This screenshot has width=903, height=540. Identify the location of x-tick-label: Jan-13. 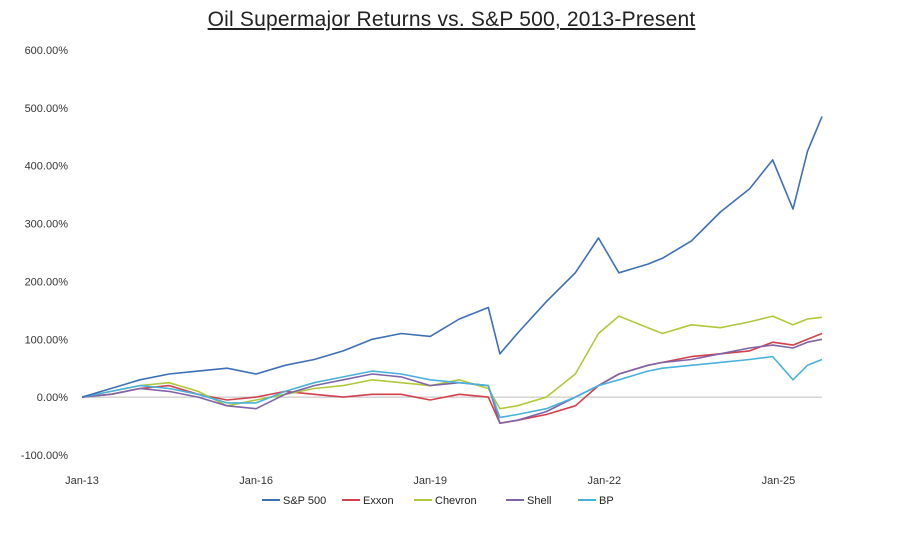
(82, 481).